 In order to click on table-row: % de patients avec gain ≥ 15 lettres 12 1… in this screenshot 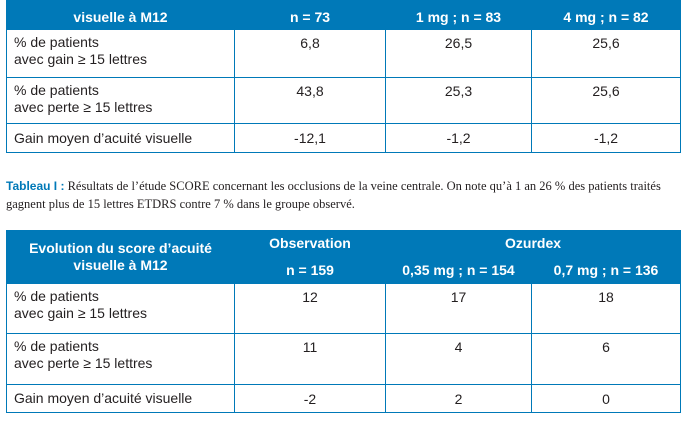, I will do `click(344, 308)`.